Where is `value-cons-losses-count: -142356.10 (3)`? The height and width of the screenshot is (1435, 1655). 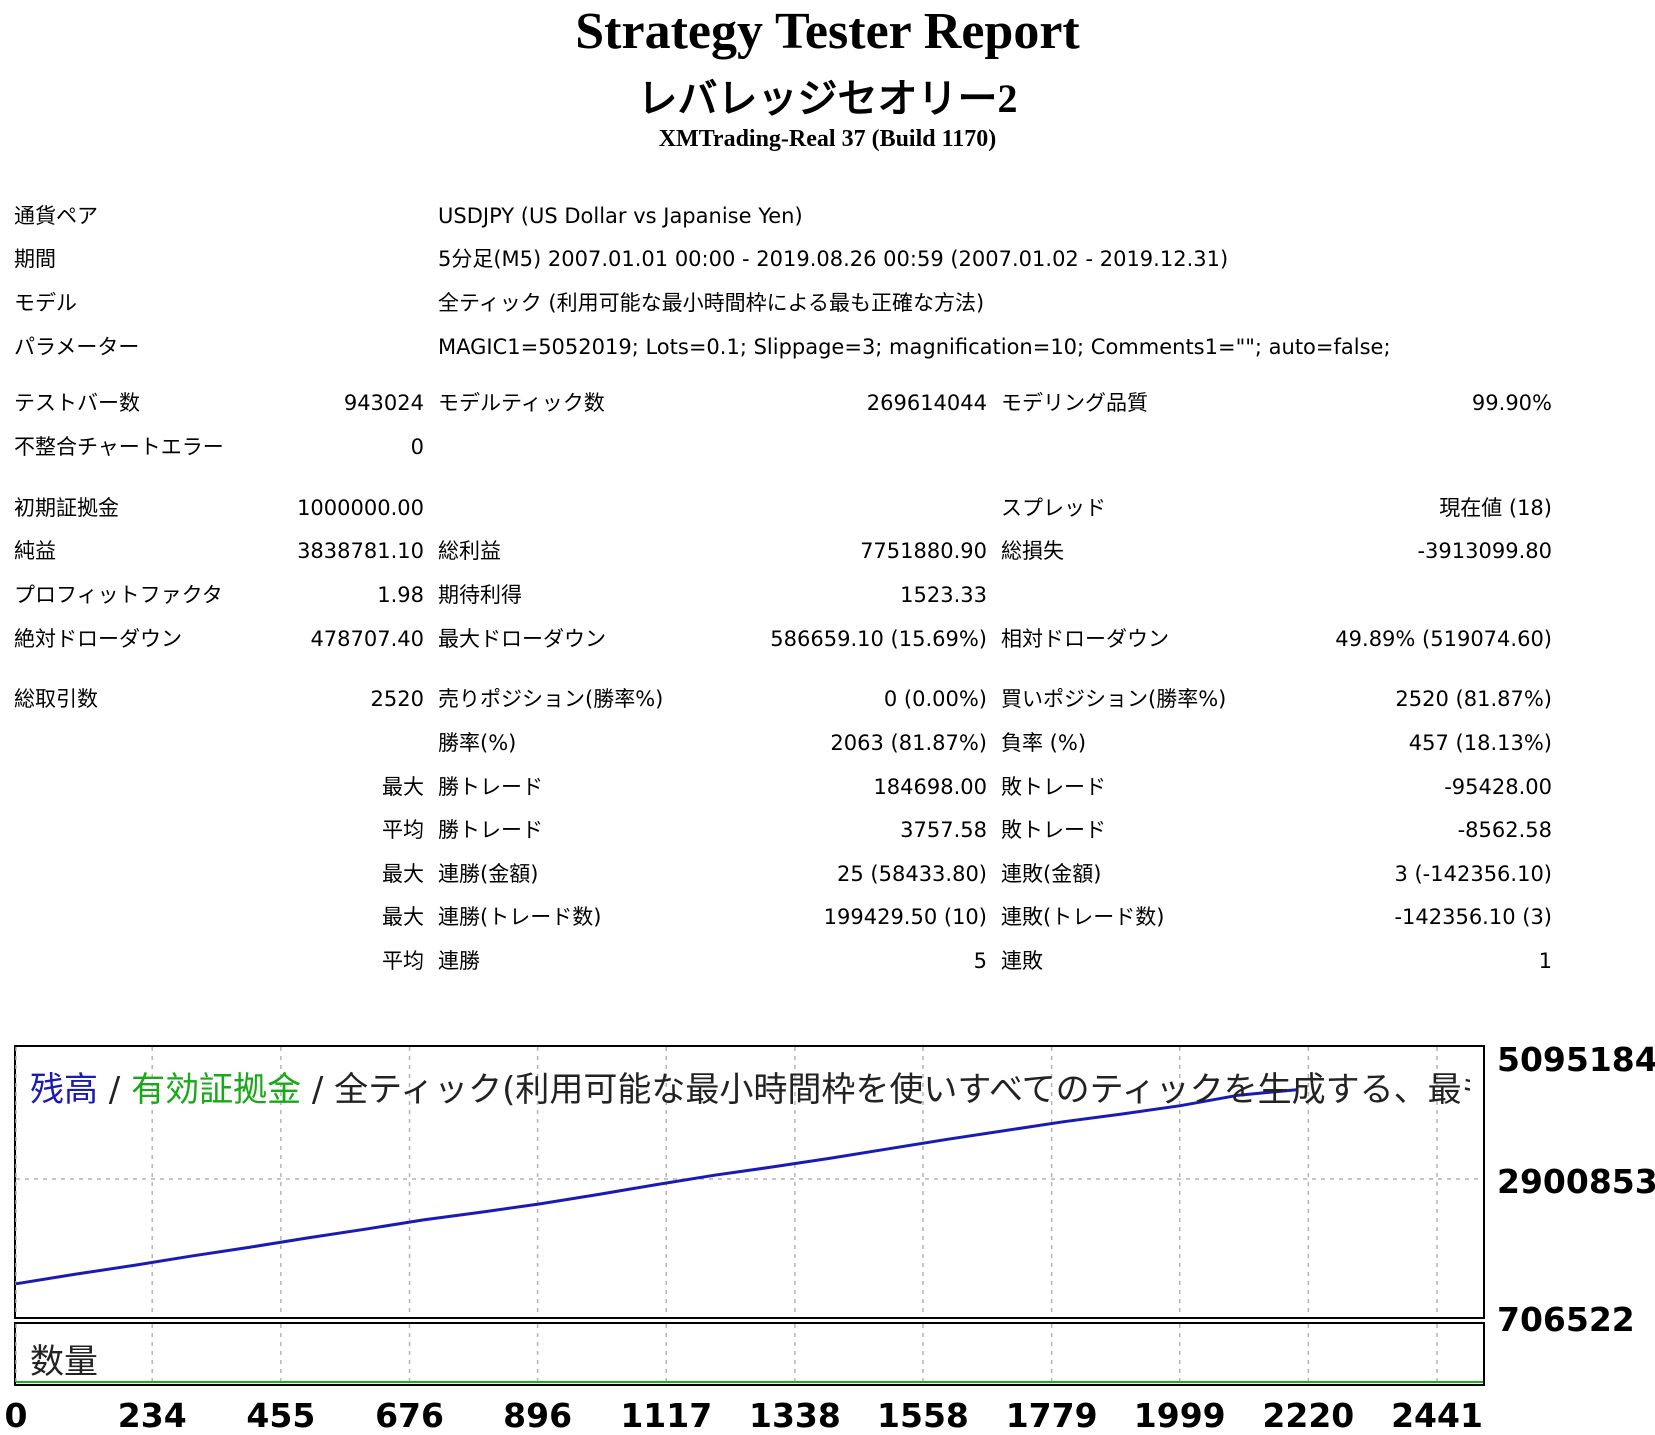 value-cons-losses-count: -142356.10 (3) is located at coordinates (1473, 917).